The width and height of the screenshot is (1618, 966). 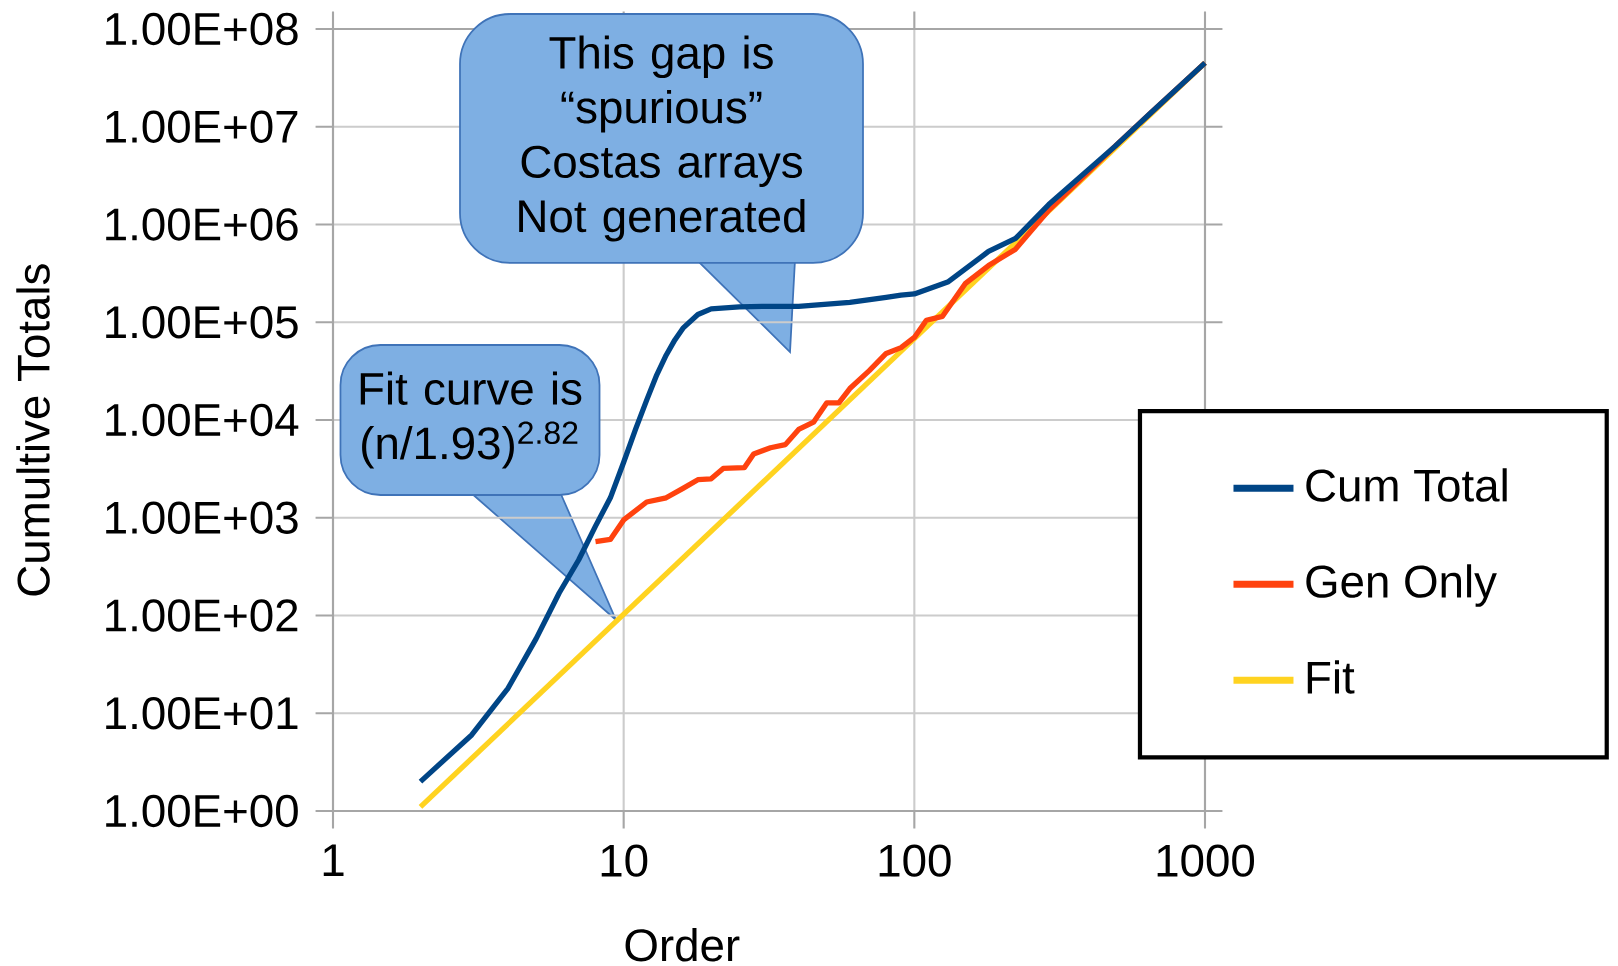 What do you see at coordinates (1406, 485) in the screenshot?
I see `legend-label: Cum Total` at bounding box center [1406, 485].